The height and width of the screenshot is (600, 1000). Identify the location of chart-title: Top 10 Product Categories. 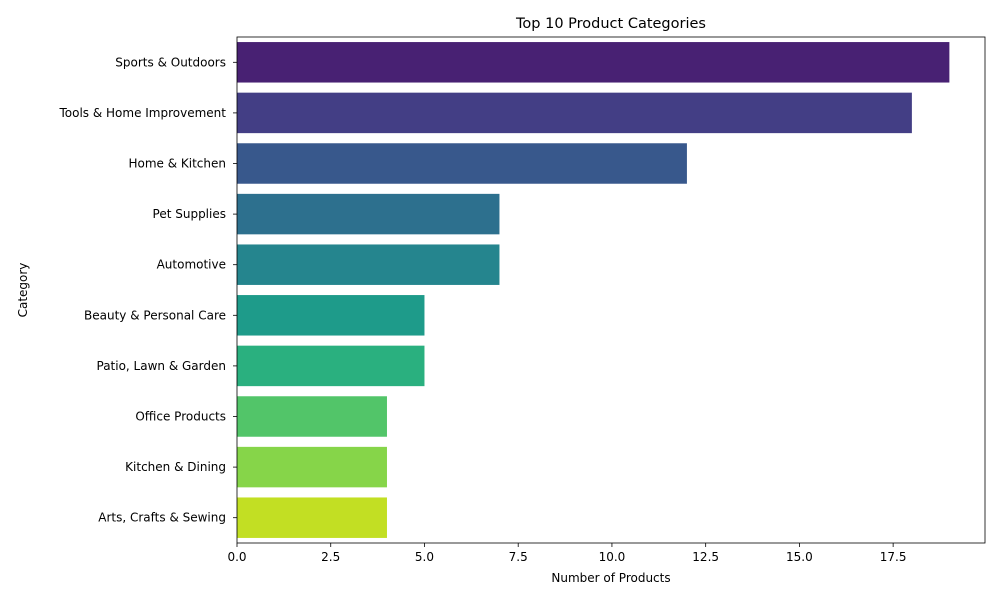
(610, 24).